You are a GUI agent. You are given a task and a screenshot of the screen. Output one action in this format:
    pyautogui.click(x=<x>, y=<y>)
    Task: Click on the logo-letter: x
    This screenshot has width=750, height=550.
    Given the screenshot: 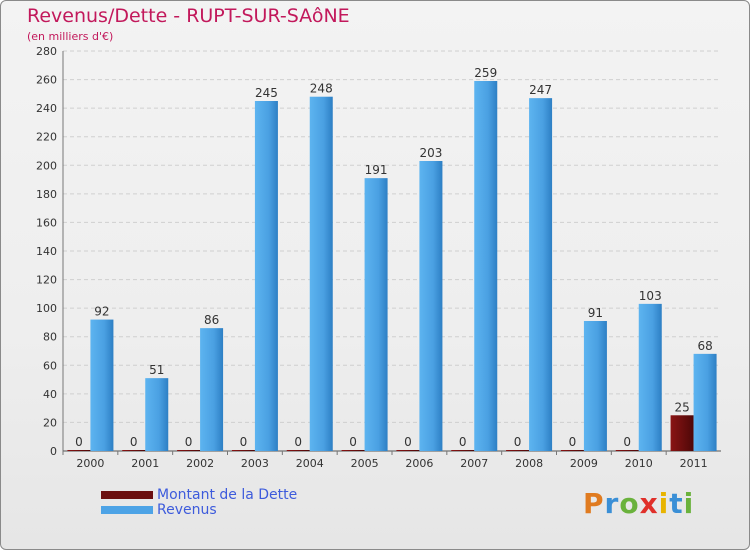 What is the action you would take?
    pyautogui.click(x=649, y=503)
    